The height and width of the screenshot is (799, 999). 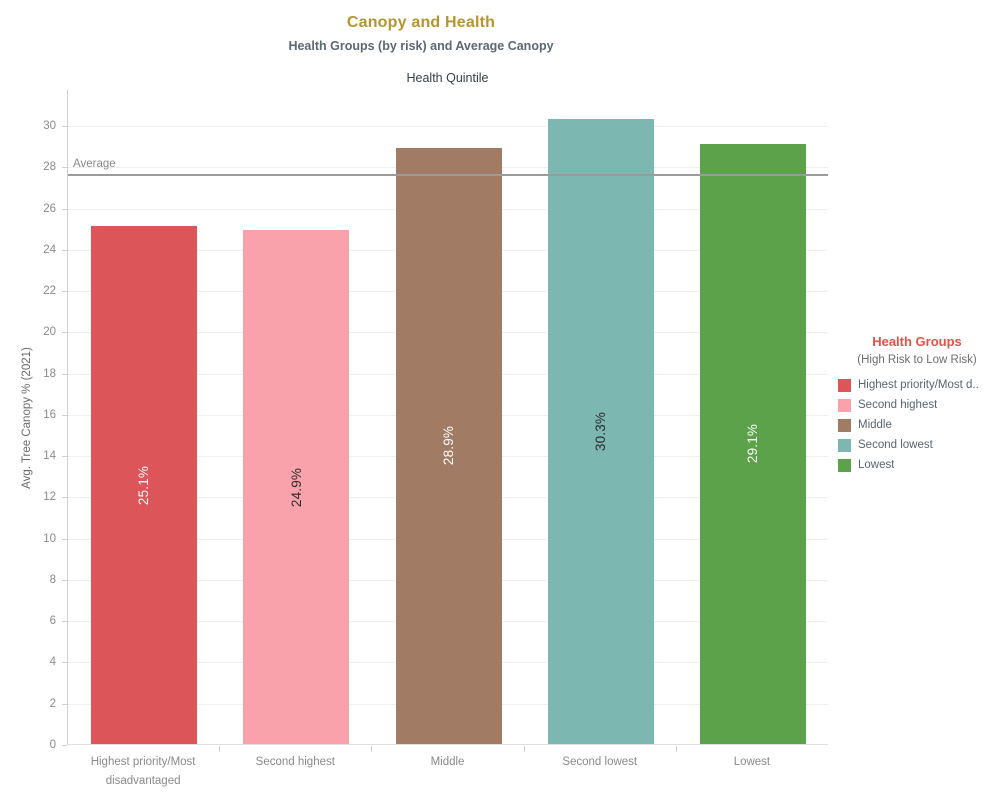 I want to click on bar-value-label: 28.9%, so click(x=448, y=446).